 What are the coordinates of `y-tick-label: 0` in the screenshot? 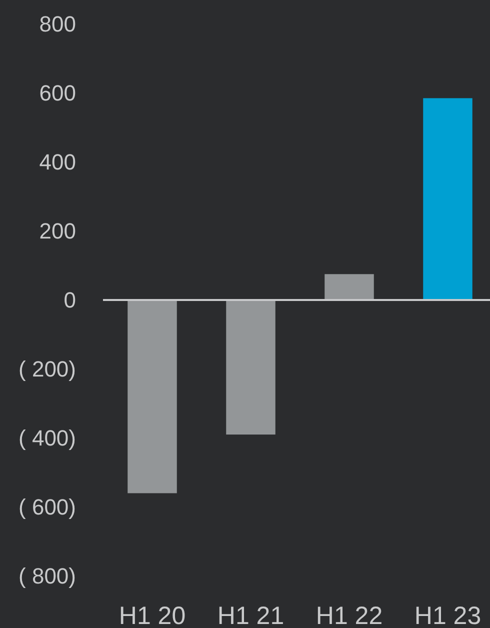 It's located at (70, 300).